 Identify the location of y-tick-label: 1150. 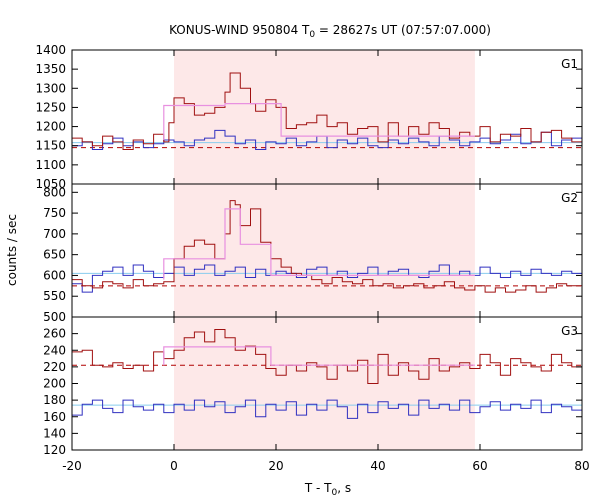
(50, 146).